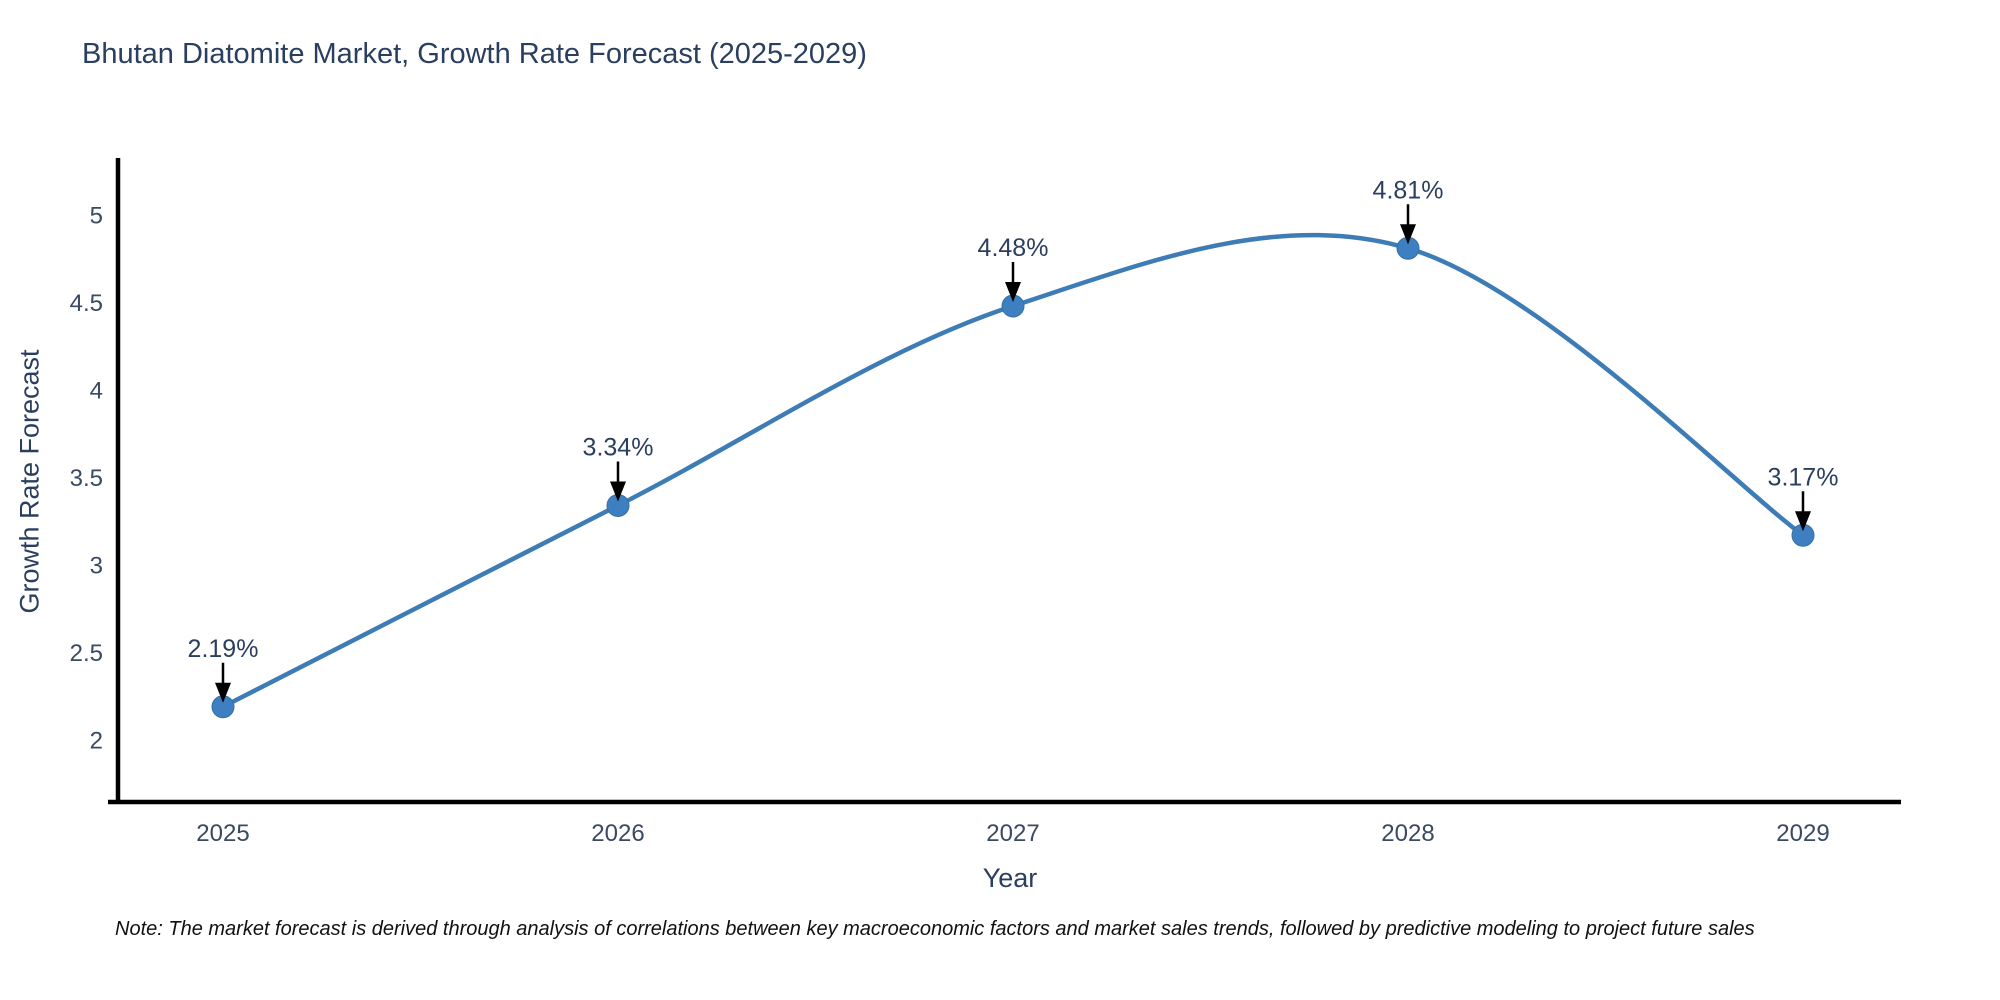 This screenshot has width=2000, height=1000. I want to click on y-tick-label: 5, so click(96, 216).